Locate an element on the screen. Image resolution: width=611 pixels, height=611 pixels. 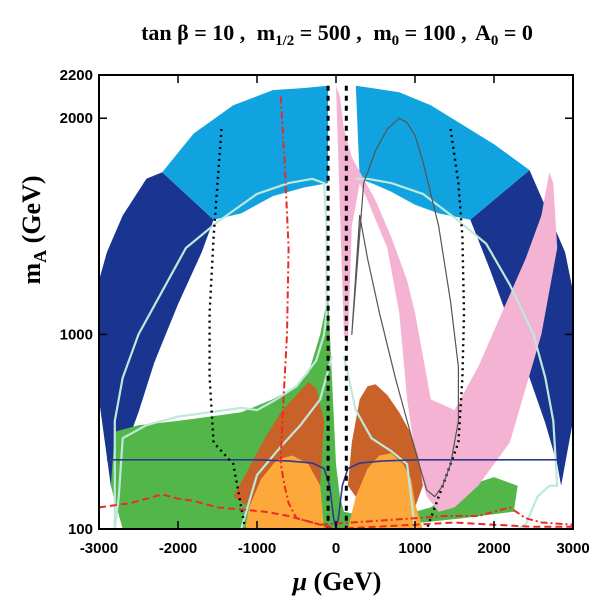
region-orange-right is located at coordinates (385, 491).